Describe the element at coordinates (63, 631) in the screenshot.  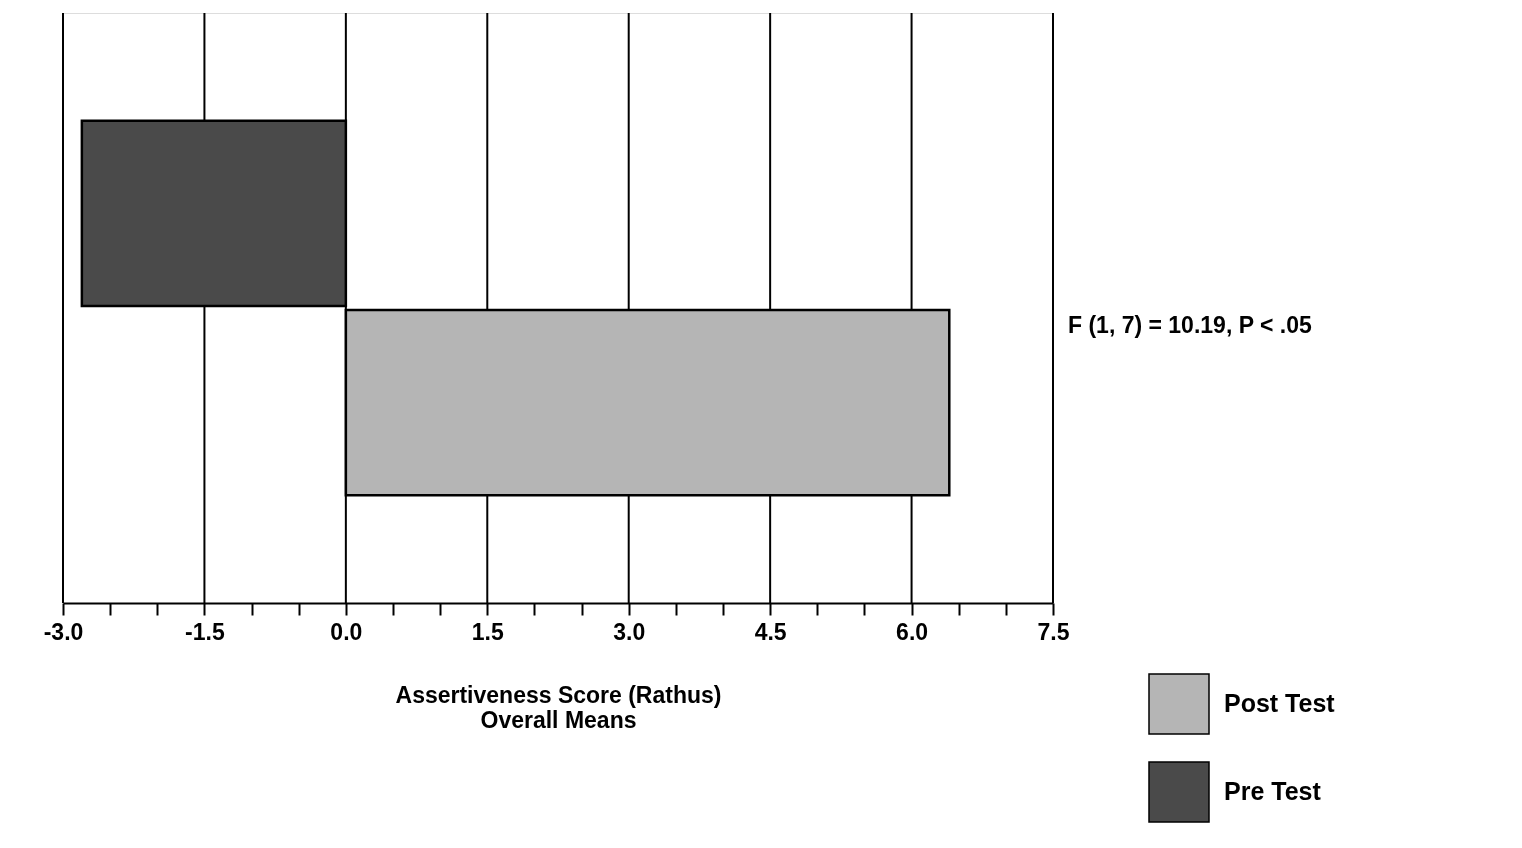
I see `x-tick-label: -3.0` at that location.